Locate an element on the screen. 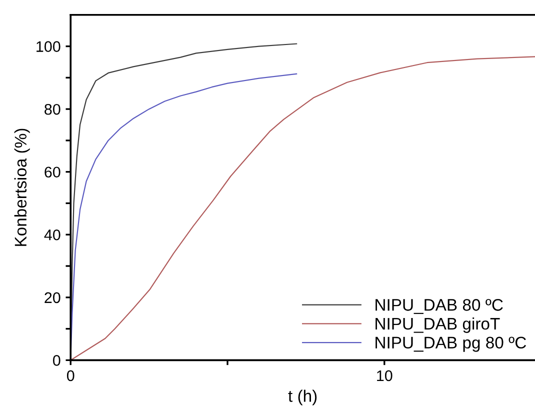  y-tick-label: 80 is located at coordinates (52, 109).